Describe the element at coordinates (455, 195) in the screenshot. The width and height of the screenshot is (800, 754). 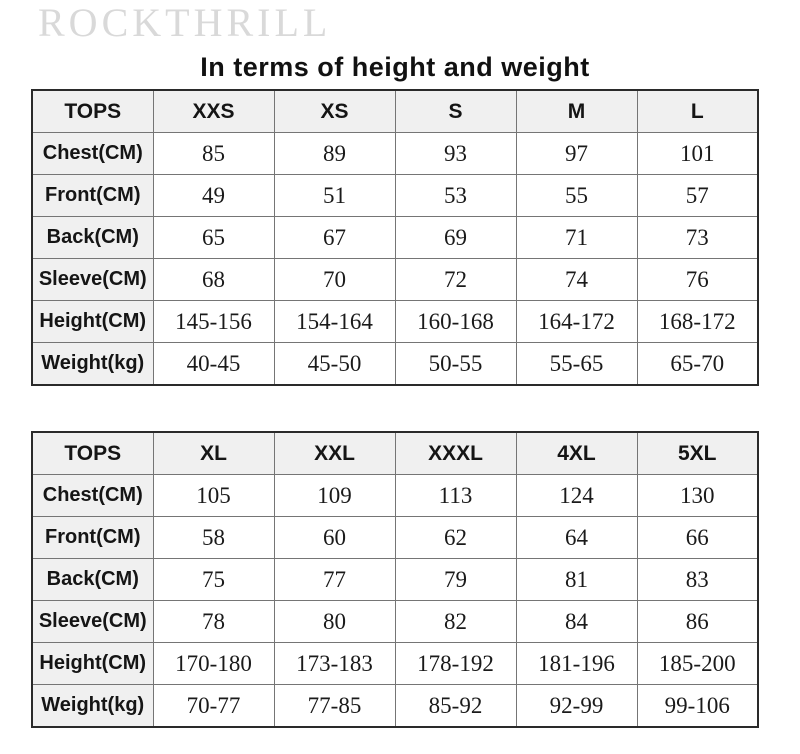
I see `value-cell: 53` at that location.